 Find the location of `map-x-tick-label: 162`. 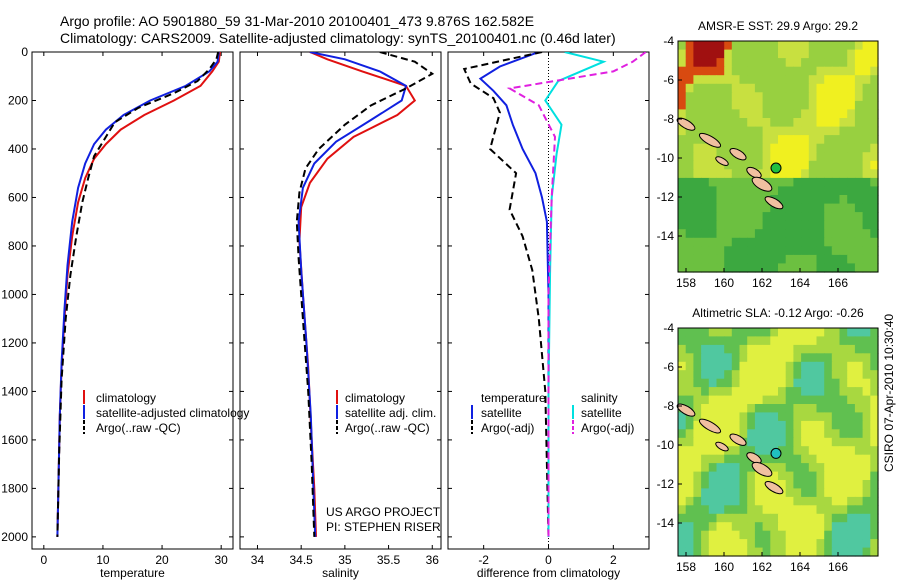

map-x-tick-label: 162 is located at coordinates (762, 283).